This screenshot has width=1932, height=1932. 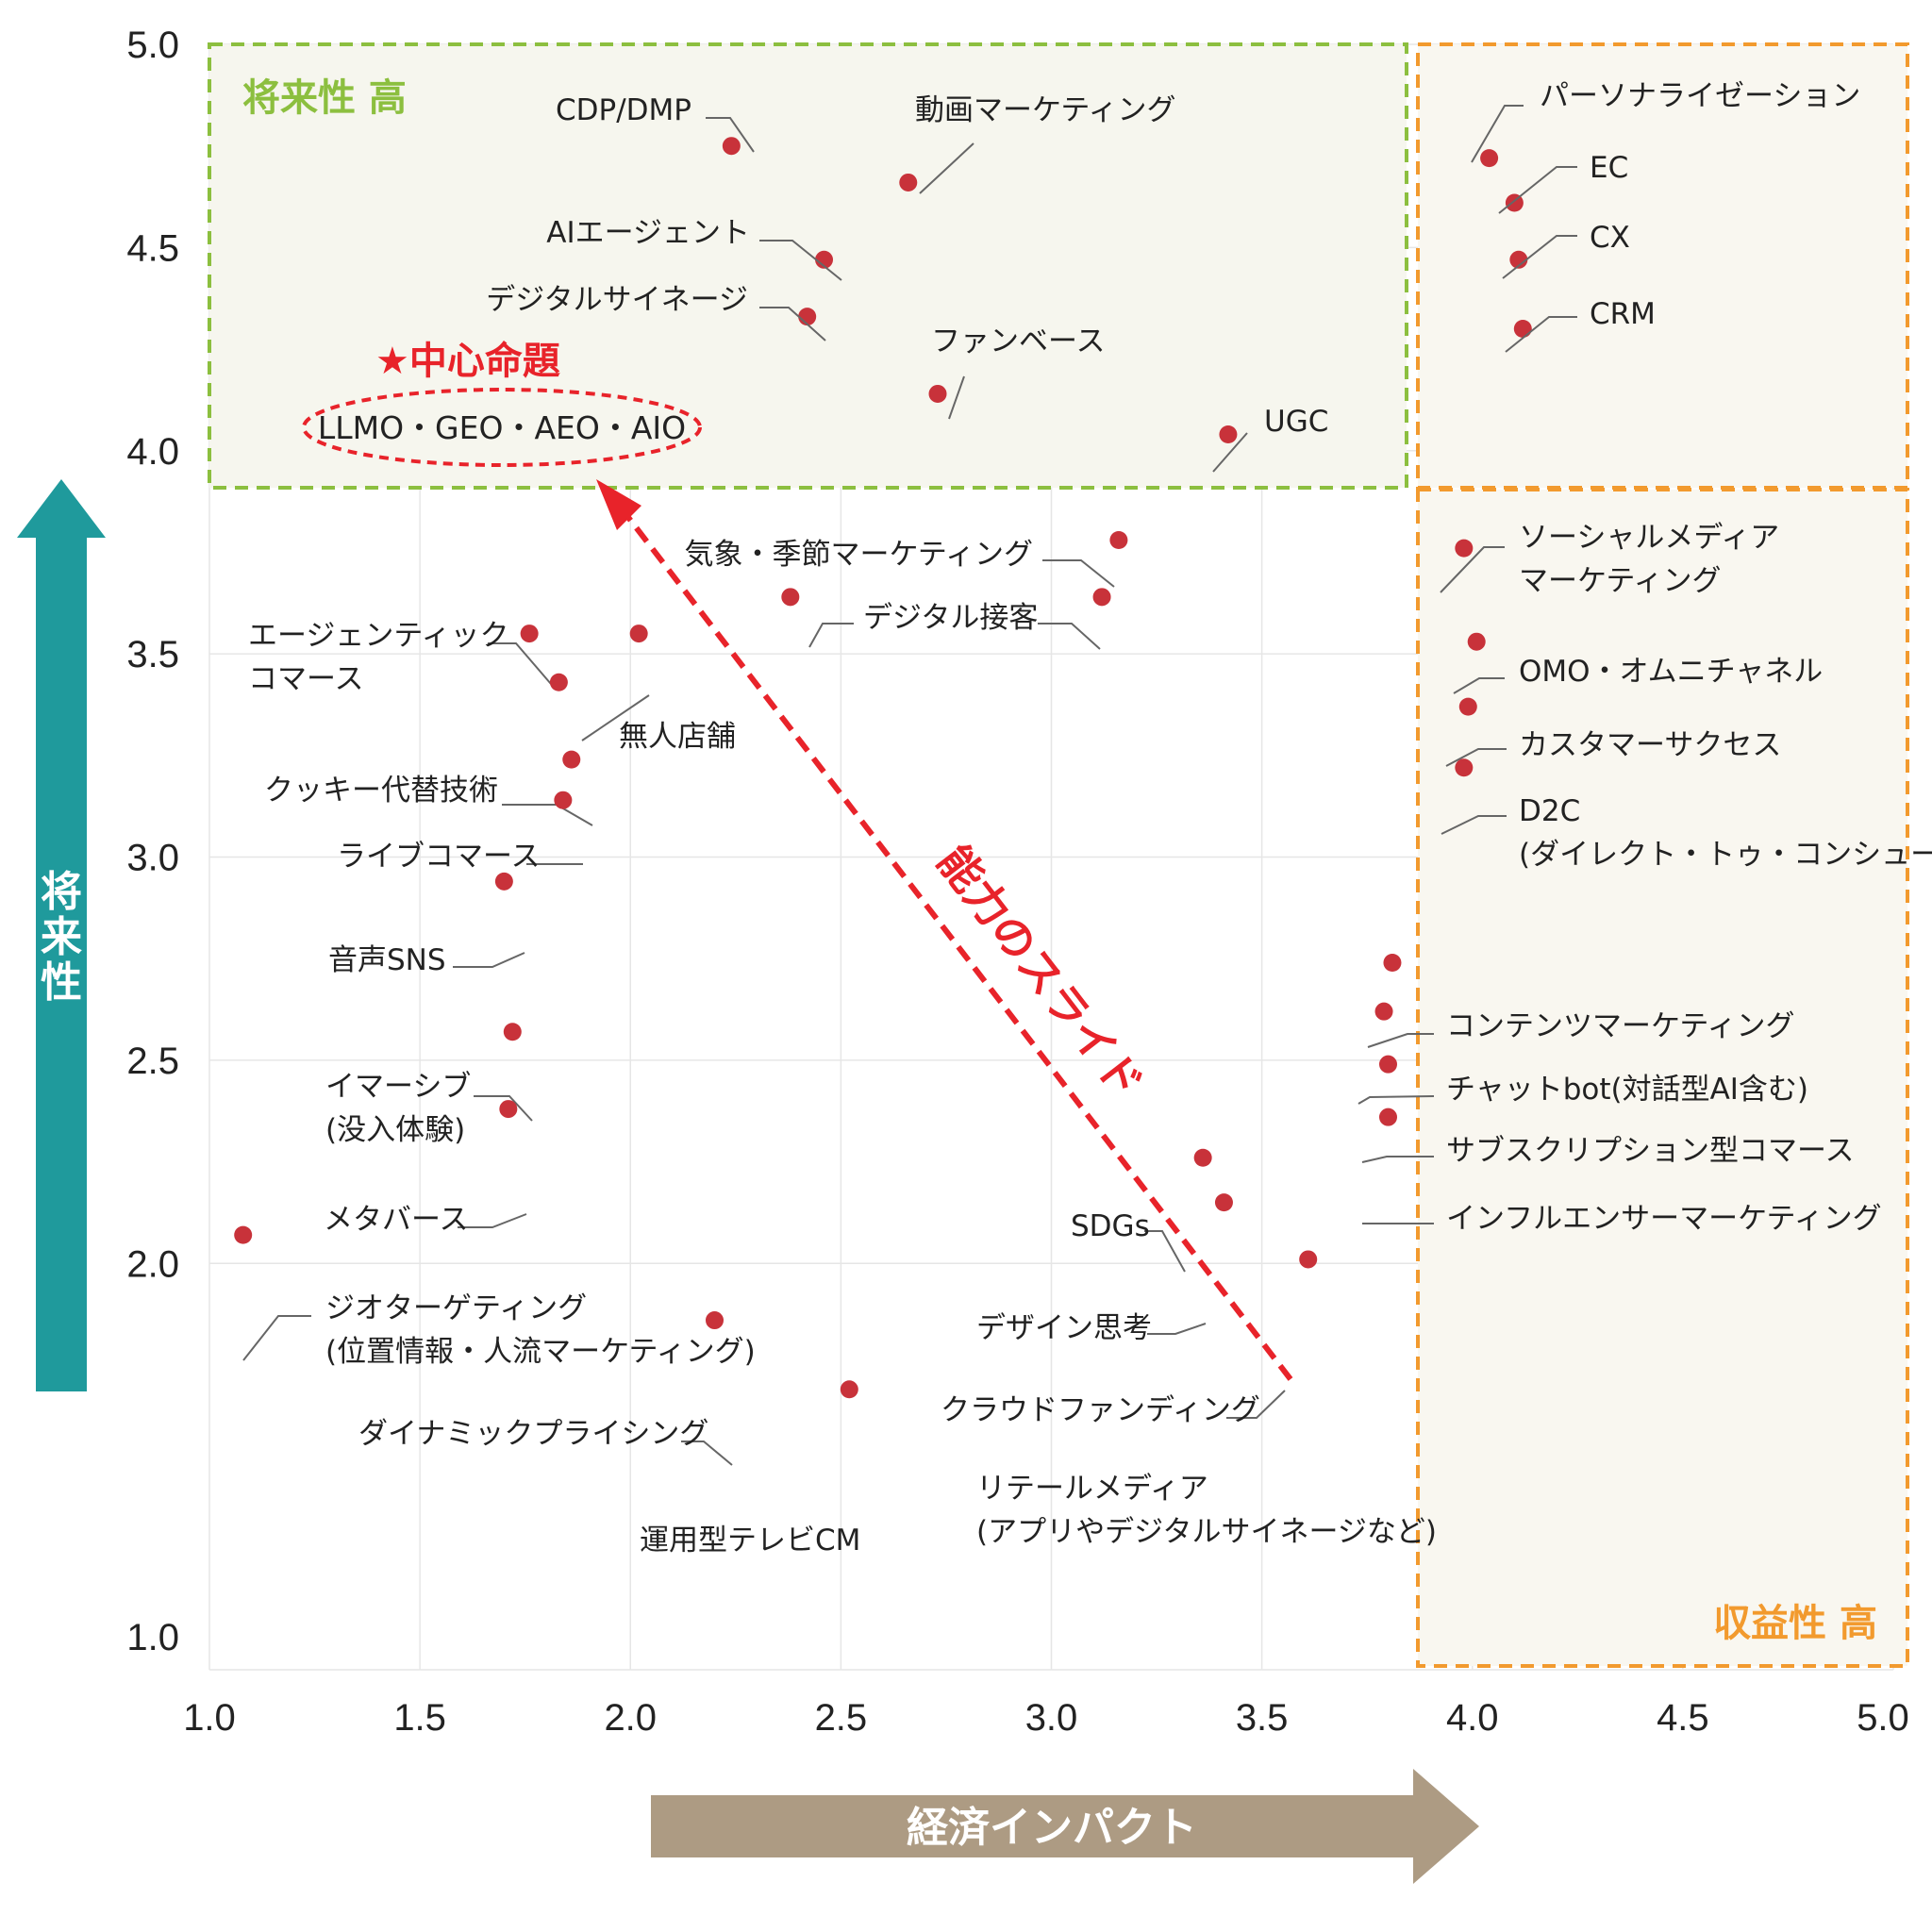 What do you see at coordinates (1581, 1001) in the screenshot?
I see `point-group-32: コンテンツマーケティング` at bounding box center [1581, 1001].